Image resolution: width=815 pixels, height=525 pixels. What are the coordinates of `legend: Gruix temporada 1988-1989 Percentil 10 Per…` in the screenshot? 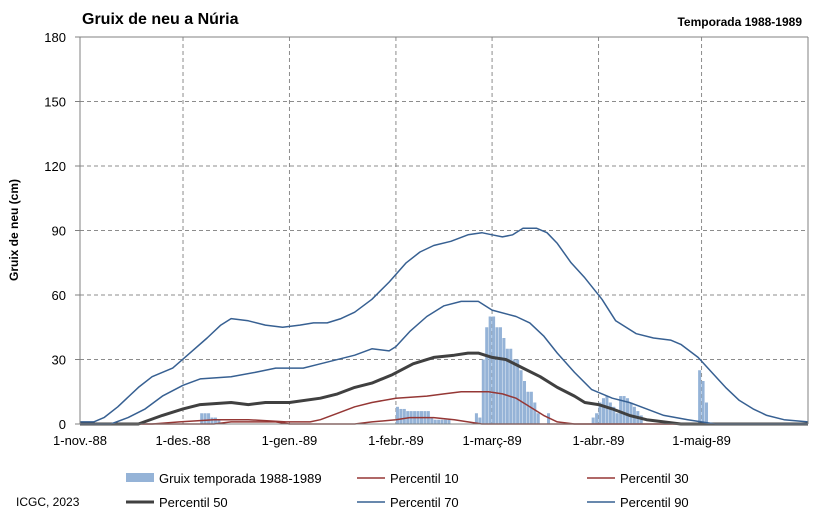 It's located at (407, 490).